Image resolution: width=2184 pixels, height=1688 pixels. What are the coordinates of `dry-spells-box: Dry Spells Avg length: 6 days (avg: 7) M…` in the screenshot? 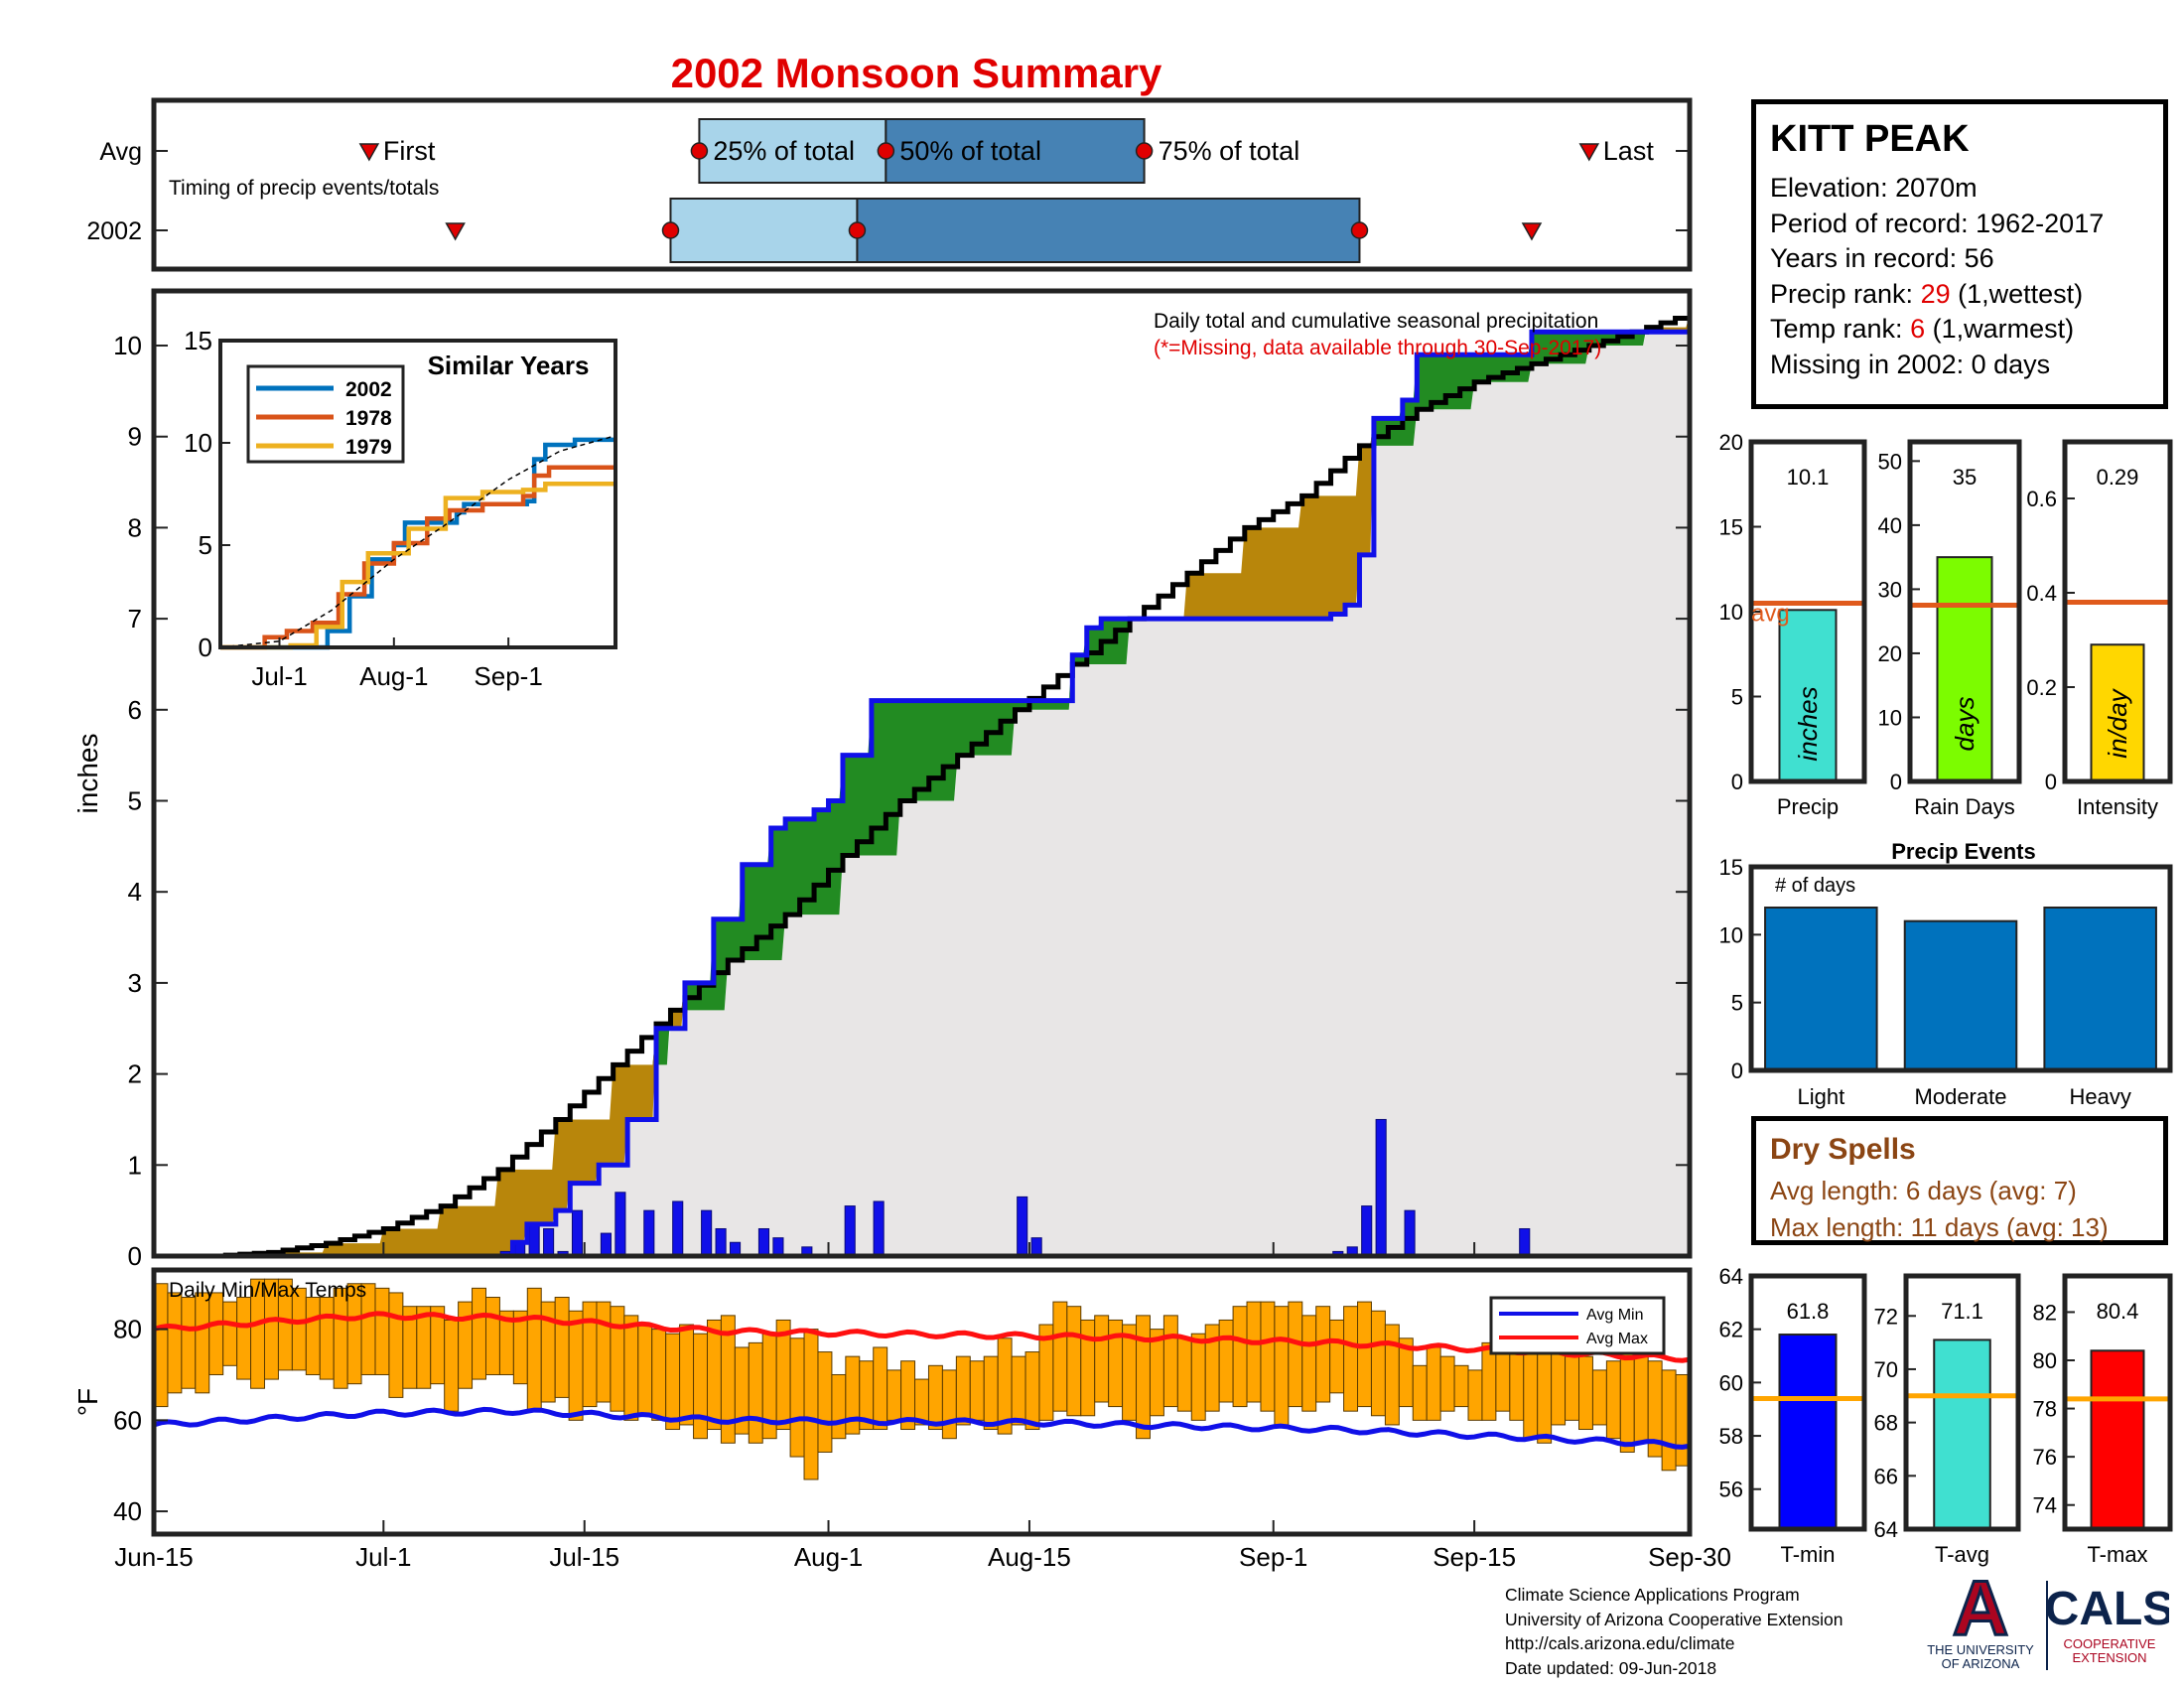 It's located at (1959, 1180).